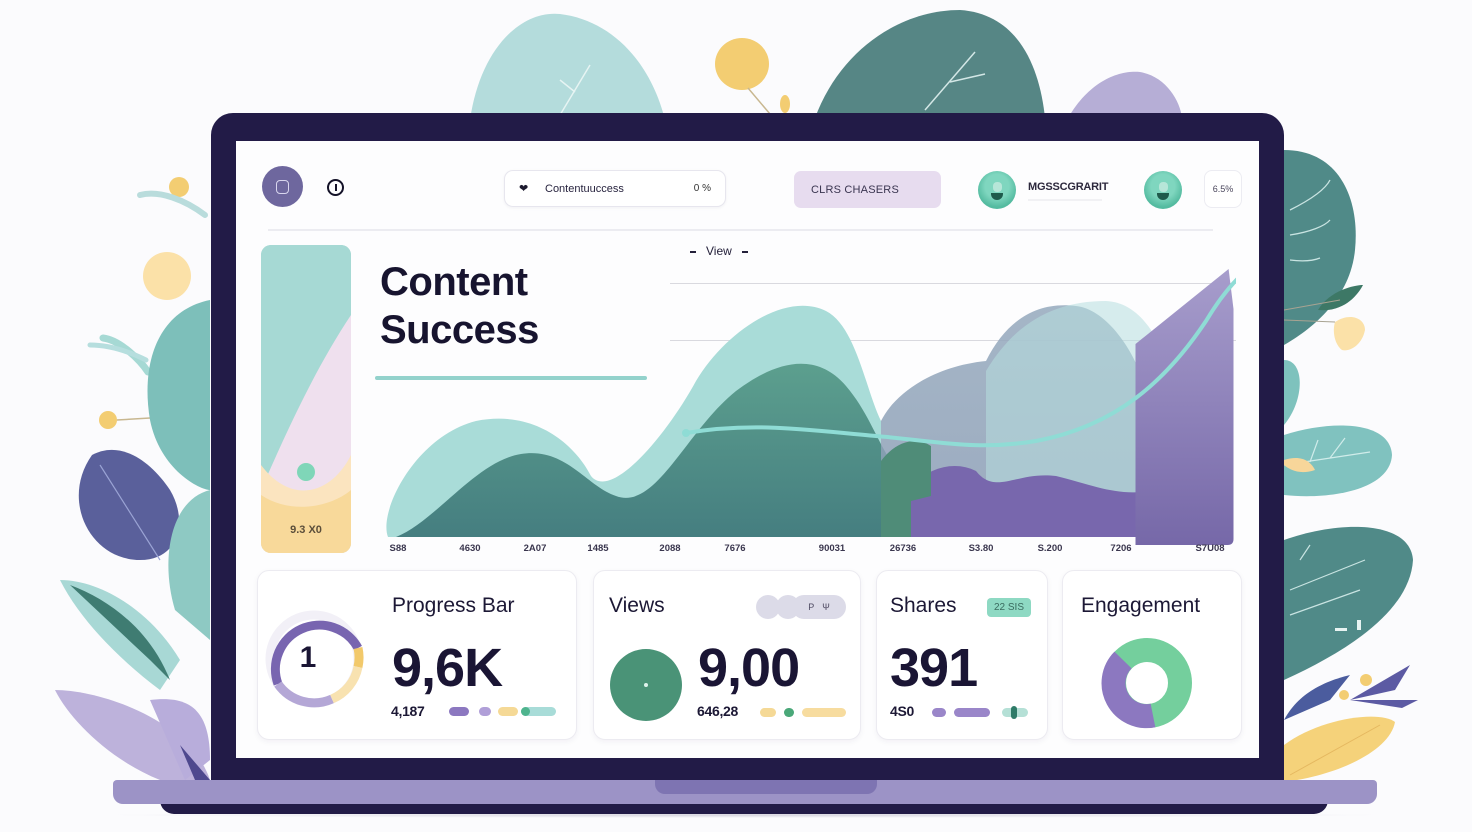 Image resolution: width=1472 pixels, height=832 pixels. I want to click on tag-text: P, so click(811, 607).